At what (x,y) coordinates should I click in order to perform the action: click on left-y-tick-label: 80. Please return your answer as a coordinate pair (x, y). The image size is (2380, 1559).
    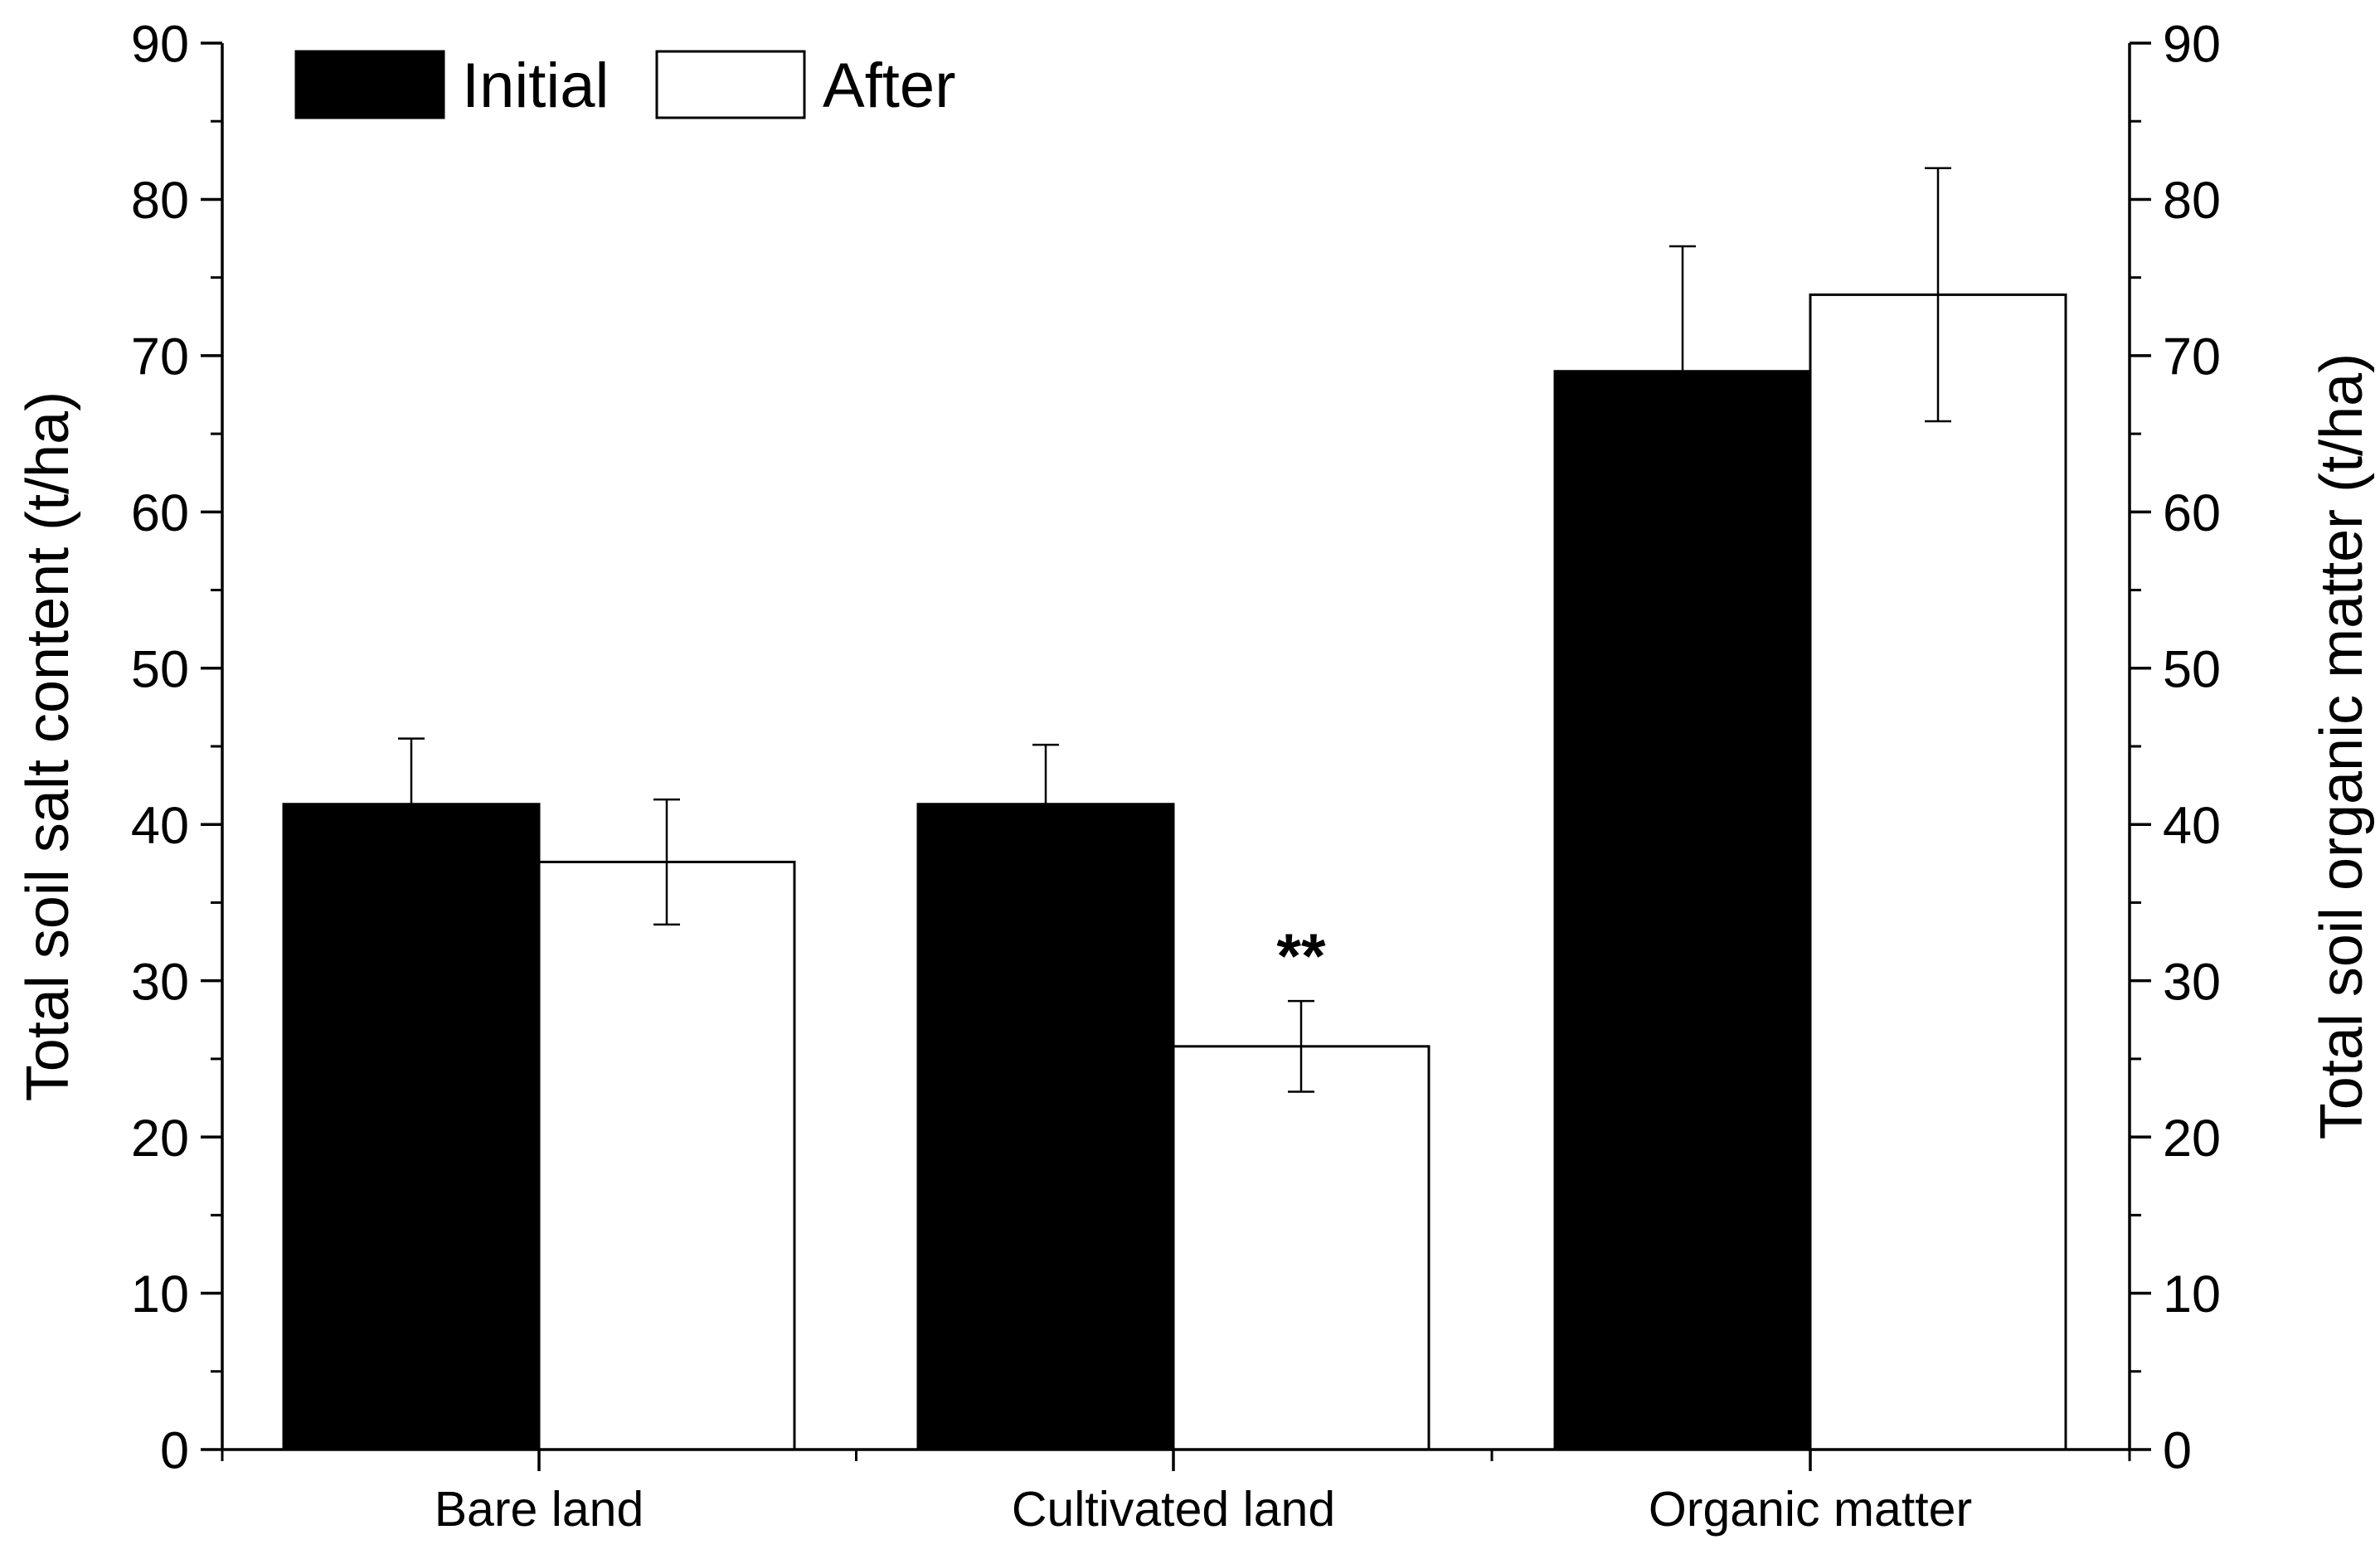
    Looking at the image, I should click on (160, 201).